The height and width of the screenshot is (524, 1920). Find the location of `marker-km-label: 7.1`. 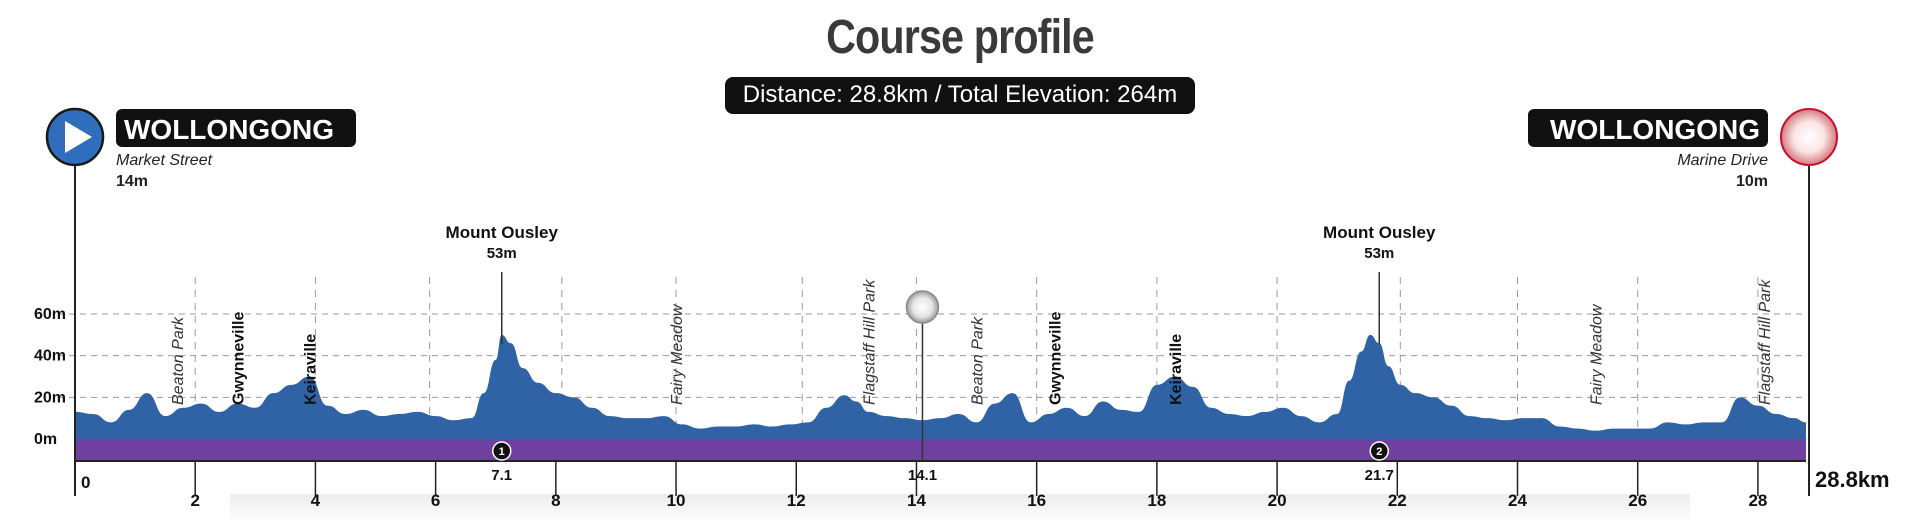

marker-km-label: 7.1 is located at coordinates (501, 475).